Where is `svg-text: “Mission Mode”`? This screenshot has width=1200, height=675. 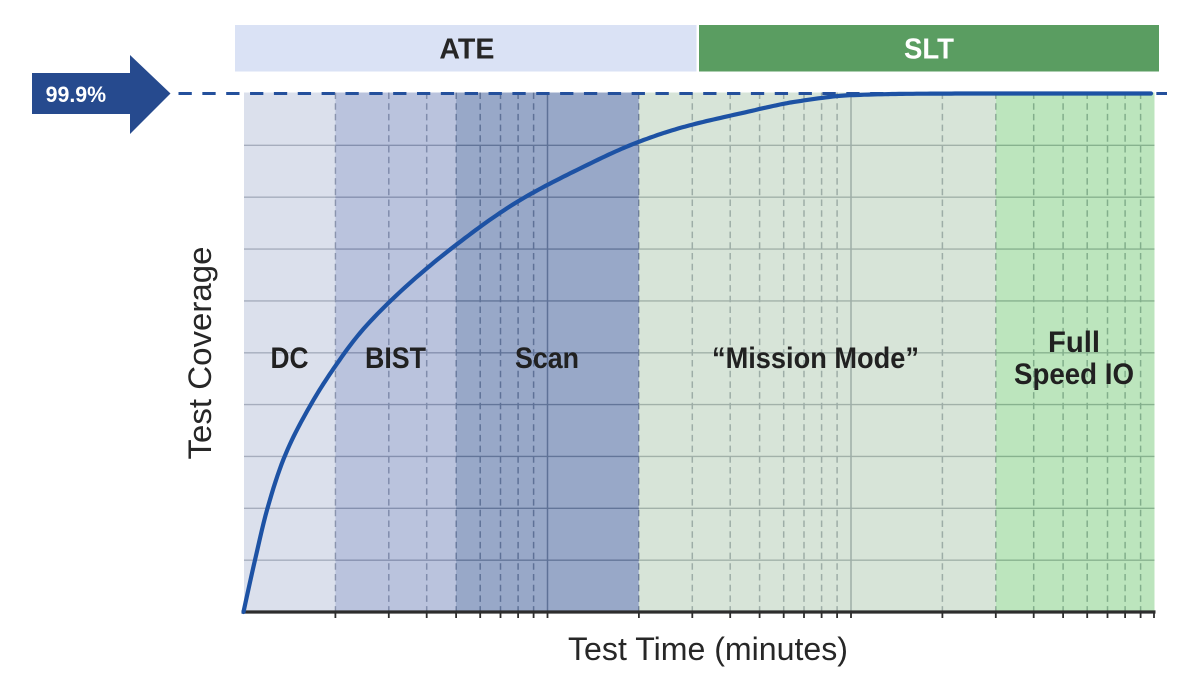
svg-text: “Mission Mode” is located at coordinates (815, 358).